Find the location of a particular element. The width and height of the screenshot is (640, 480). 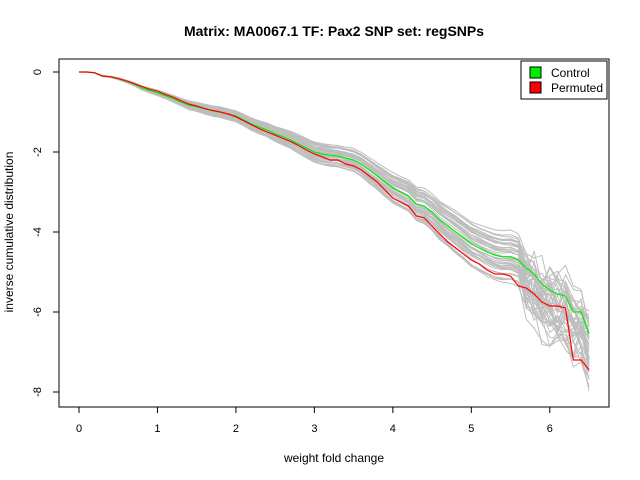

x-tick-label: 5 is located at coordinates (471, 429).